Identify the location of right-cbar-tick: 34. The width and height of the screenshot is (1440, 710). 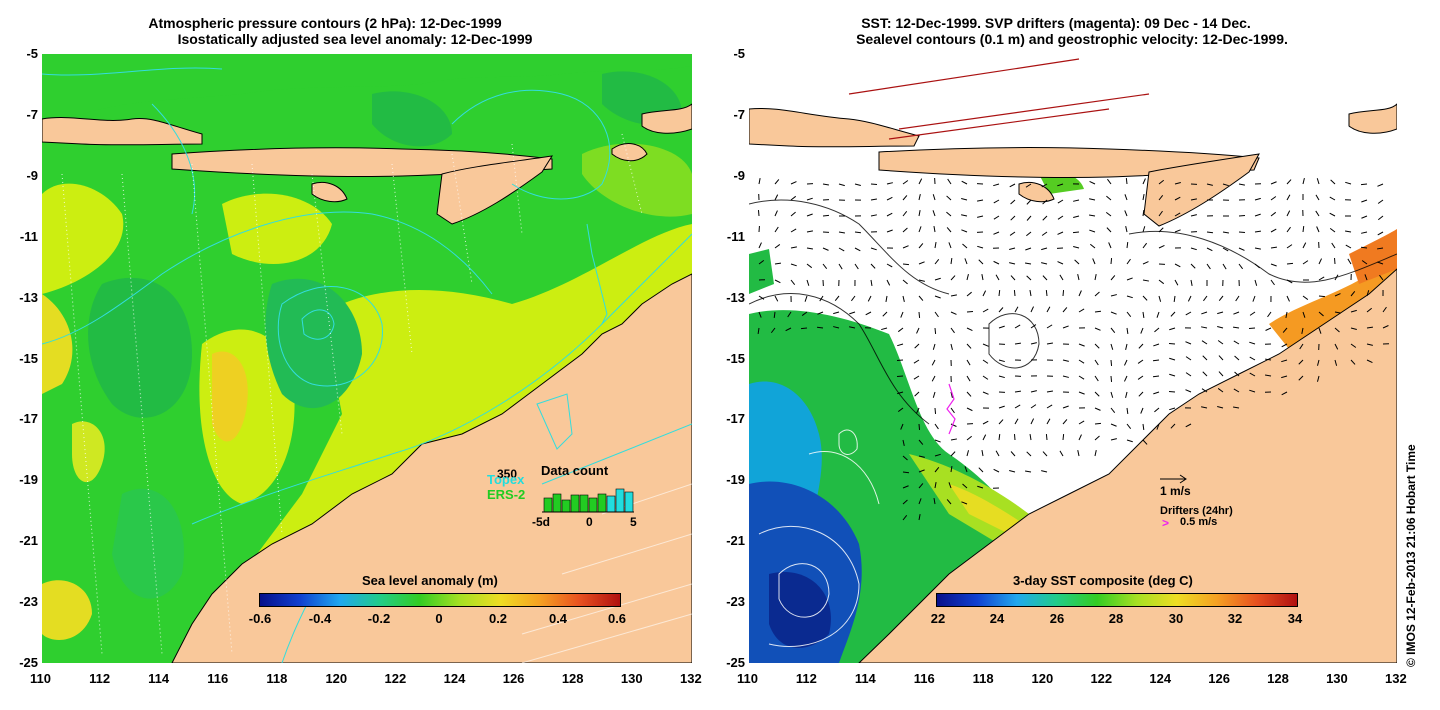
(1295, 618).